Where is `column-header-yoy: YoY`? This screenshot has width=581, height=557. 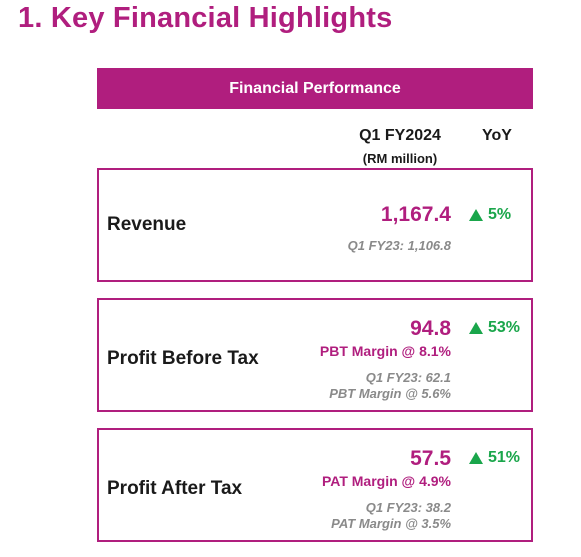 column-header-yoy: YoY is located at coordinates (497, 135).